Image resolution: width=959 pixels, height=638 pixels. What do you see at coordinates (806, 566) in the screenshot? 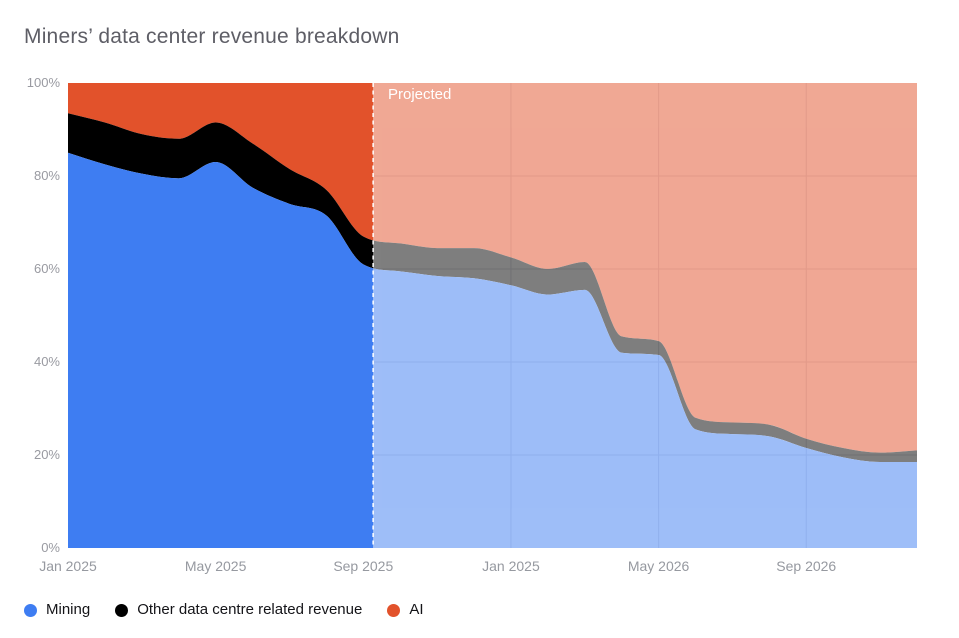
I see `x-axis-tick-label: Sep 2026` at bounding box center [806, 566].